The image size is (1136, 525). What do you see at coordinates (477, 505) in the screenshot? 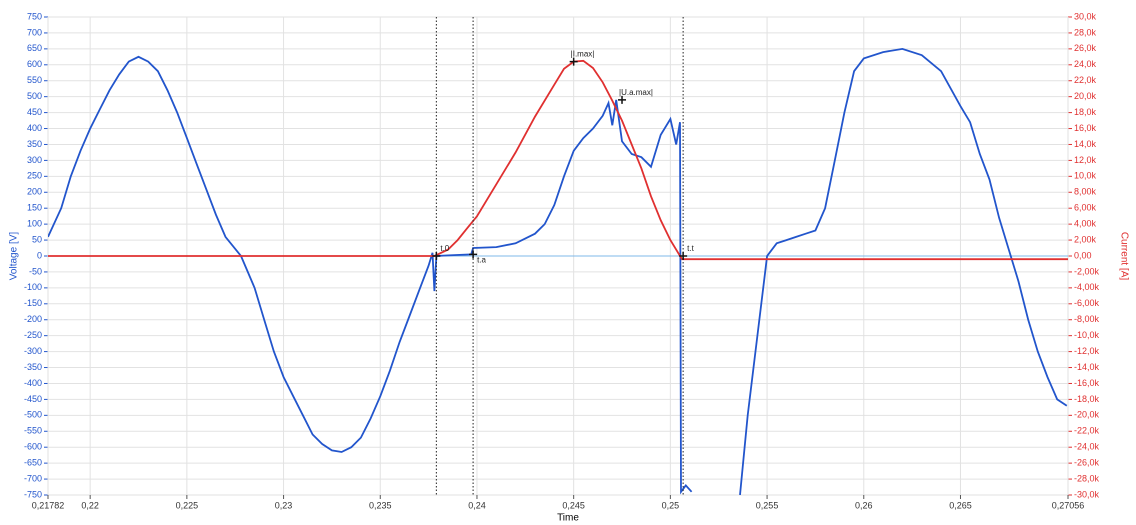
I see `x-tick-label: 0,24` at bounding box center [477, 505].